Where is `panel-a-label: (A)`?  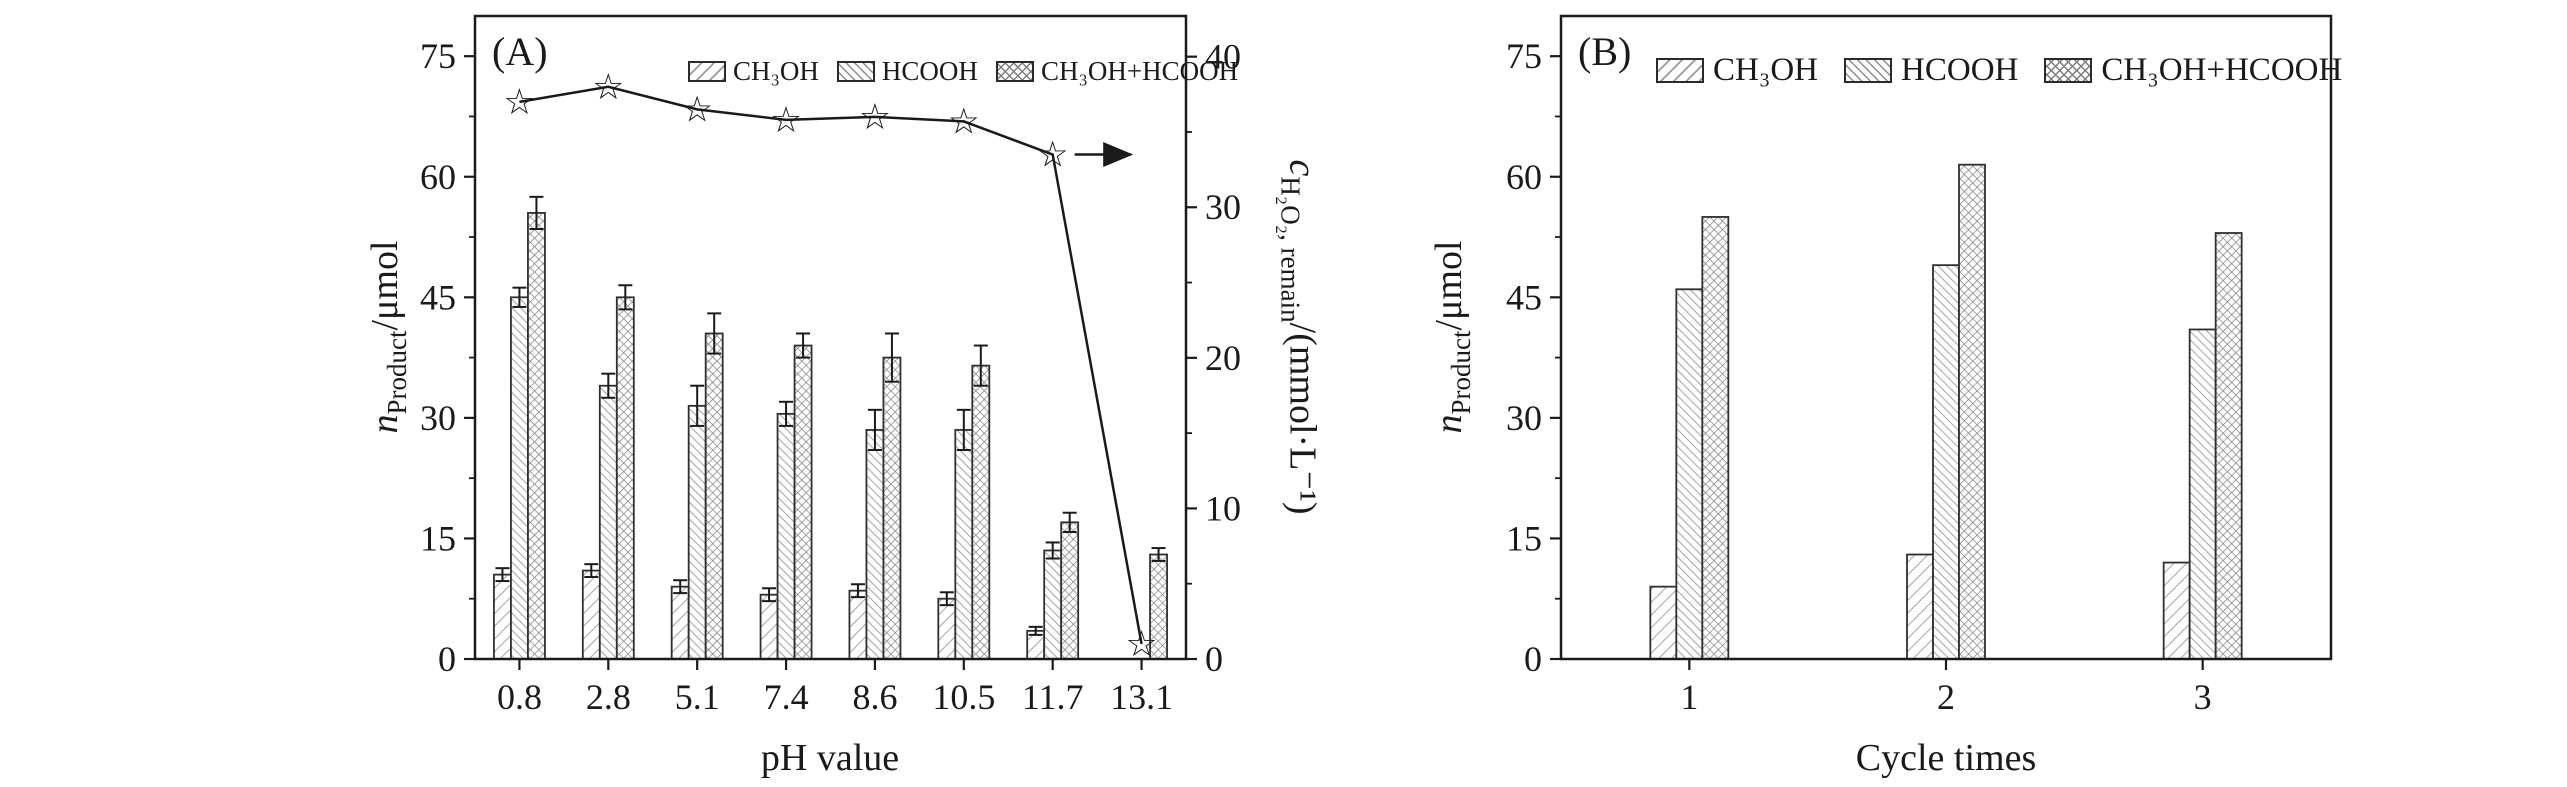 panel-a-label: (A) is located at coordinates (520, 51).